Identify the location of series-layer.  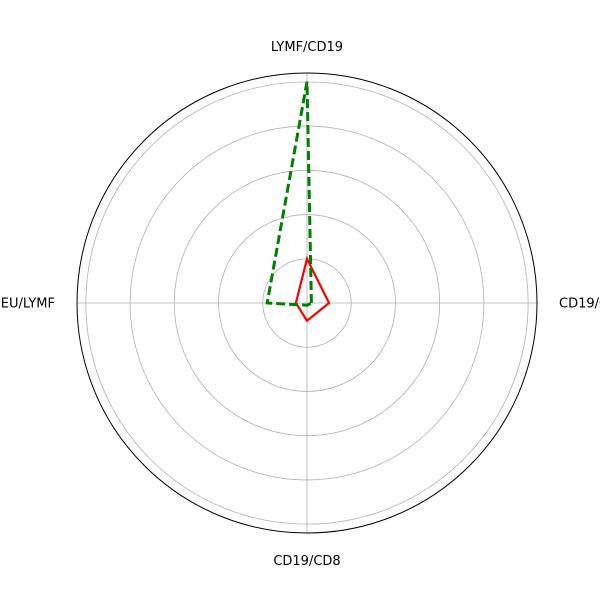
(298, 202).